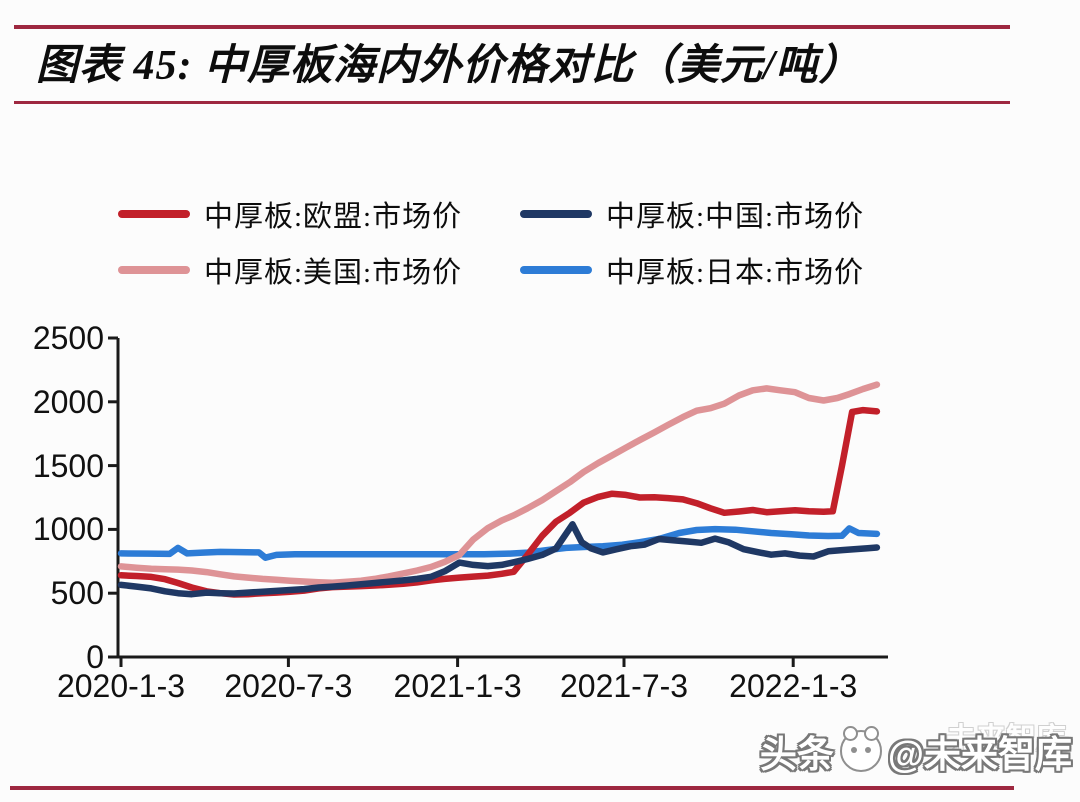 This screenshot has height=802, width=1080. What do you see at coordinates (77, 593) in the screenshot?
I see `y-axis-tick-label: 500` at bounding box center [77, 593].